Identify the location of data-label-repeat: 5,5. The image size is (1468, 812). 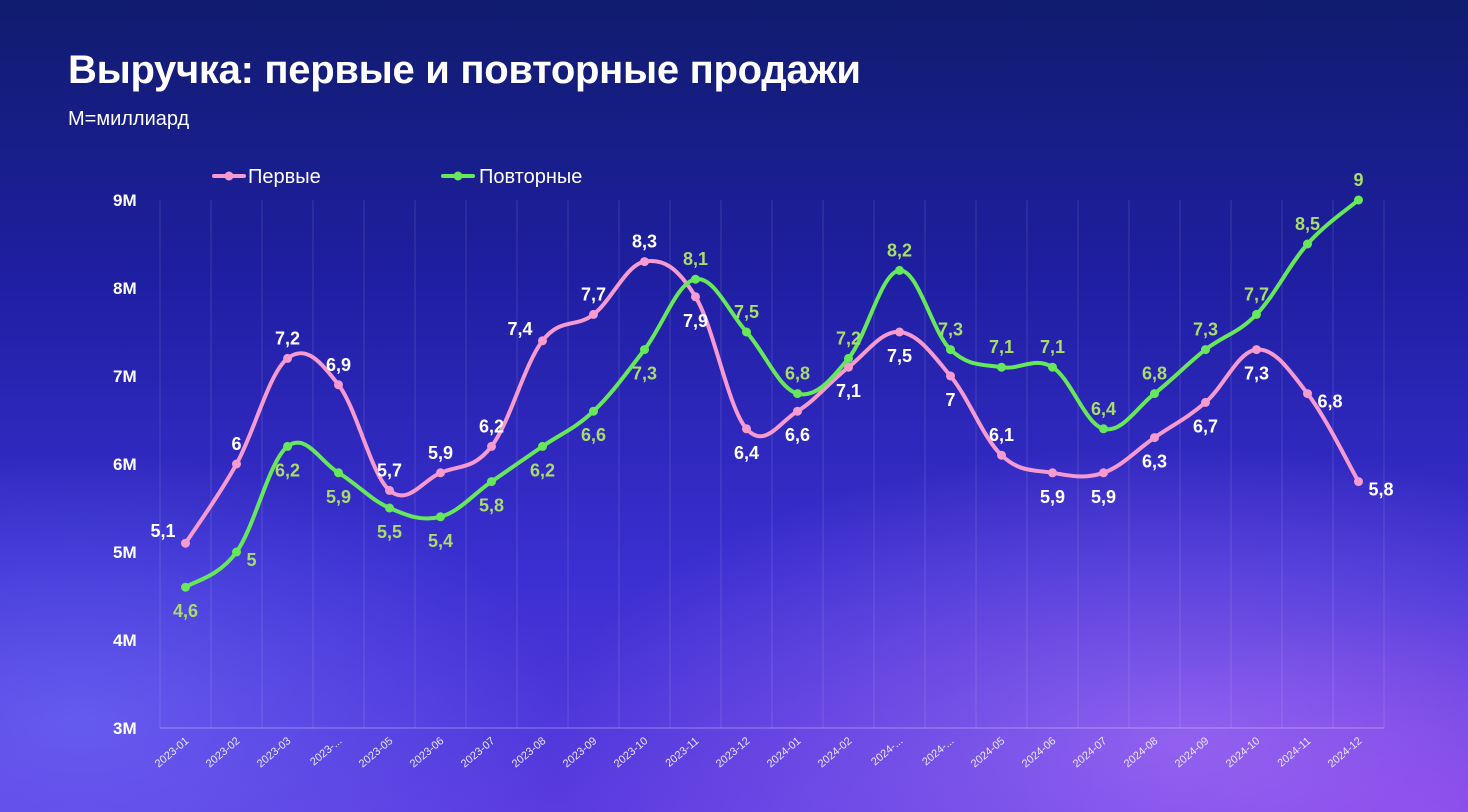
(389, 532).